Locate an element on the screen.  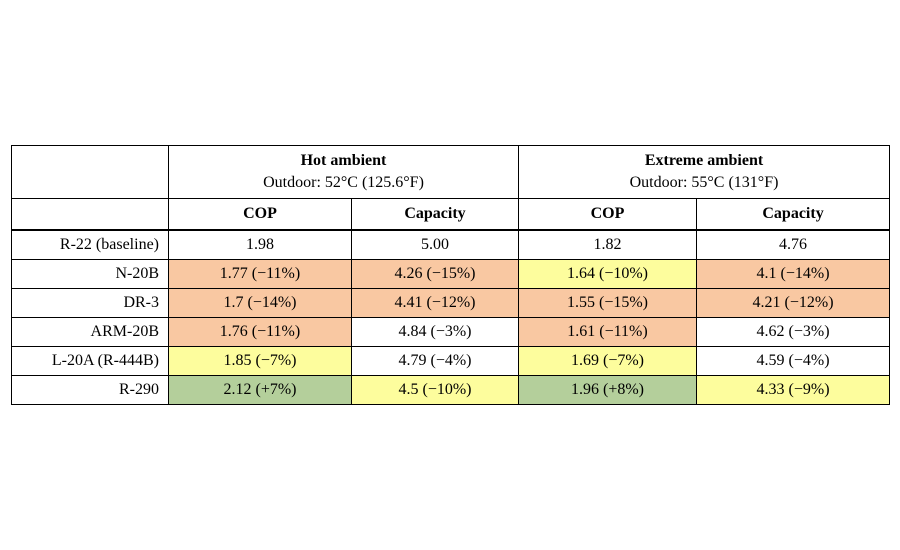
group-subtitle: Outdoor: 52°C (125.6°F) is located at coordinates (343, 182).